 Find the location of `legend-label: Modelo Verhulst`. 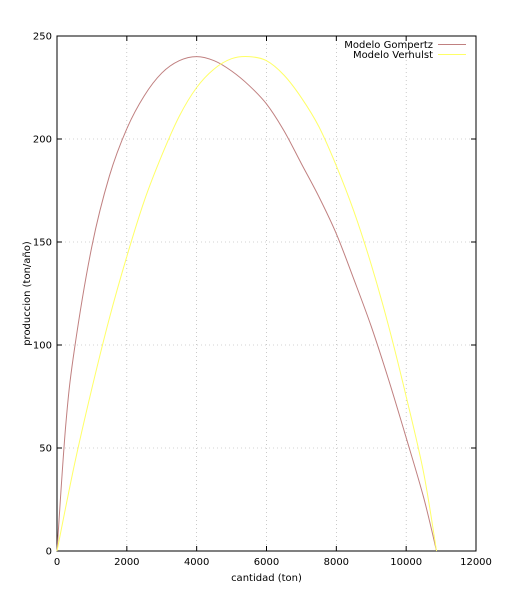

legend-label: Modelo Verhulst is located at coordinates (393, 55).